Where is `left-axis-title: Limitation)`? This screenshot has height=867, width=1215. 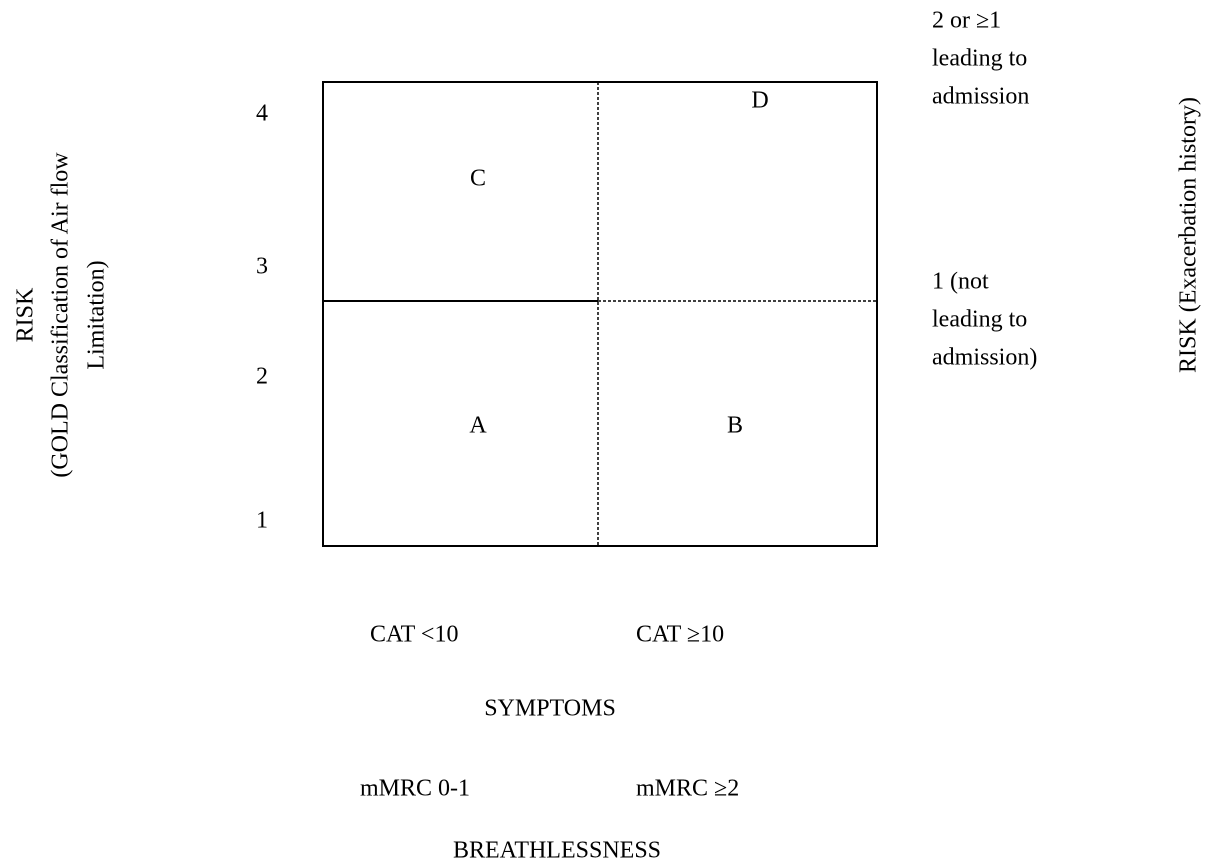
left-axis-title: Limitation) is located at coordinates (97, 314).